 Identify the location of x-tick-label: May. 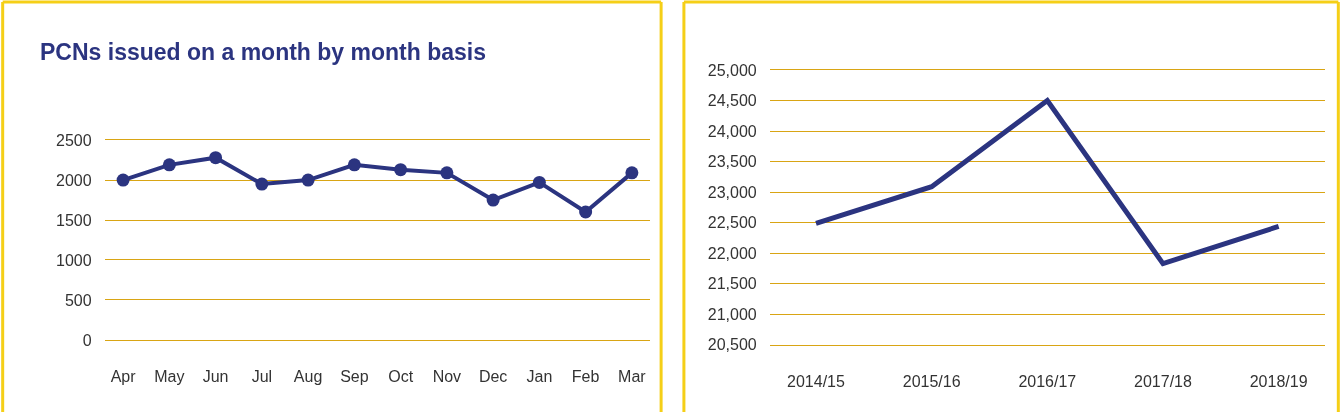
(169, 377).